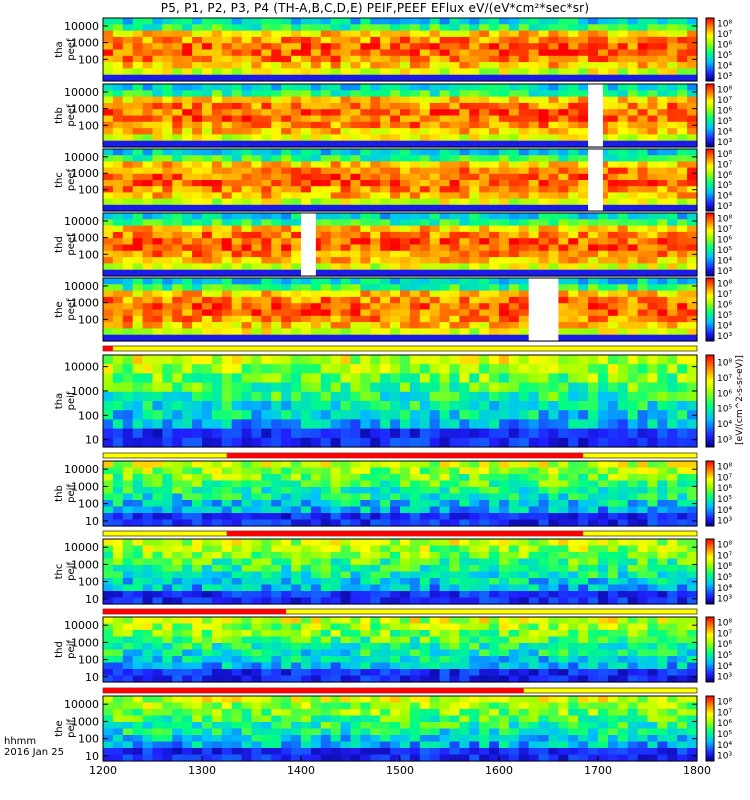  What do you see at coordinates (400, 245) in the screenshot?
I see `panel-thd_peef-cells` at bounding box center [400, 245].